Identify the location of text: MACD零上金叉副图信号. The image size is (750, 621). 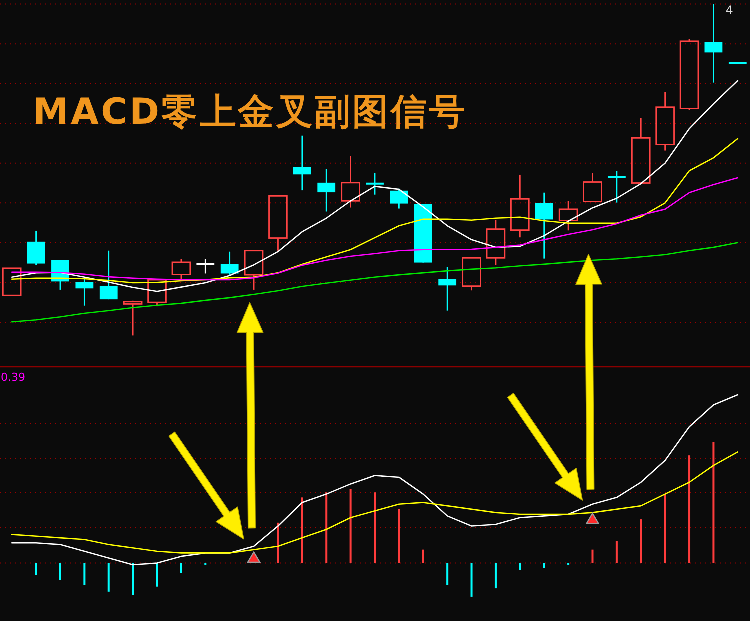
(249, 112).